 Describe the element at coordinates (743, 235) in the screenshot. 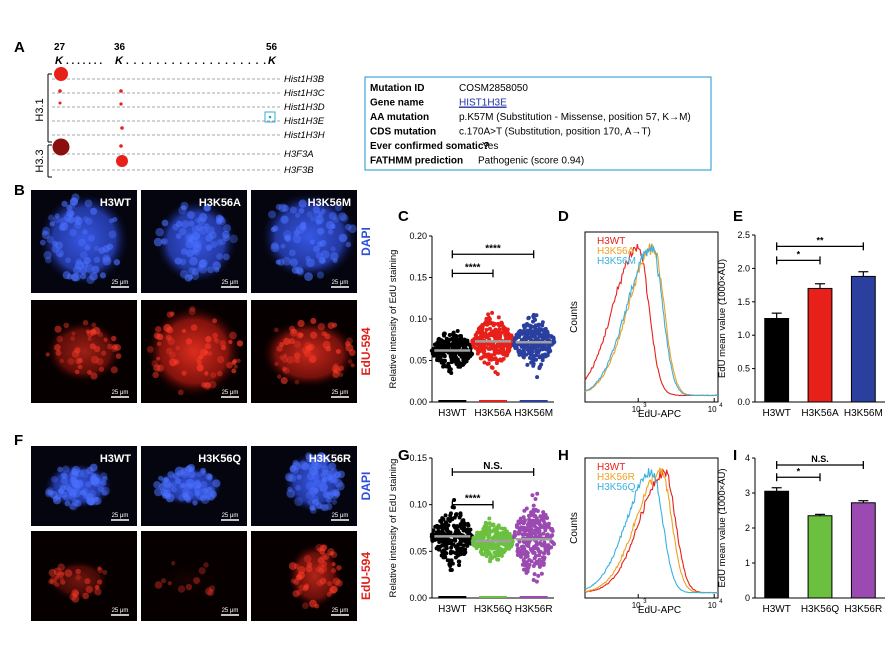

I see `y-tick-label: 2.5` at that location.